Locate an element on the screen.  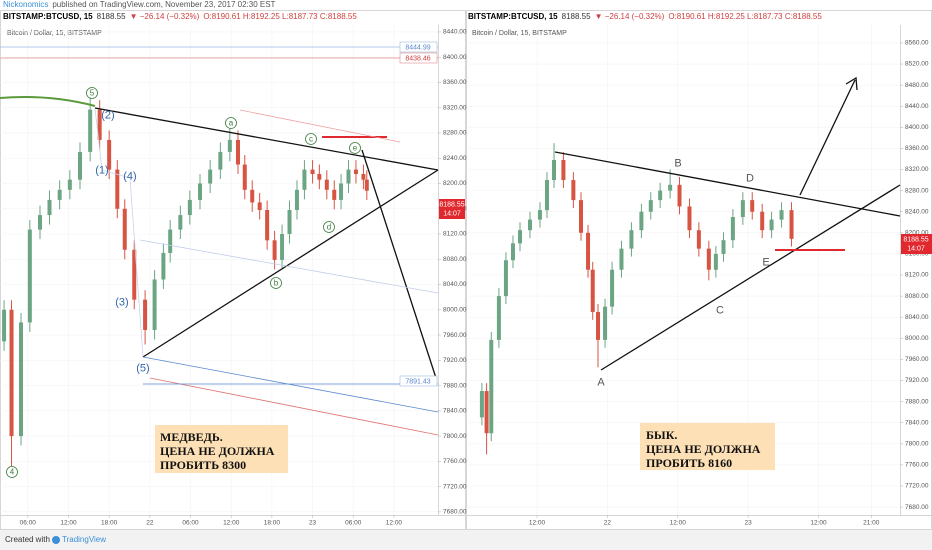
y-tick-label: 8320.00 is located at coordinates (917, 169).